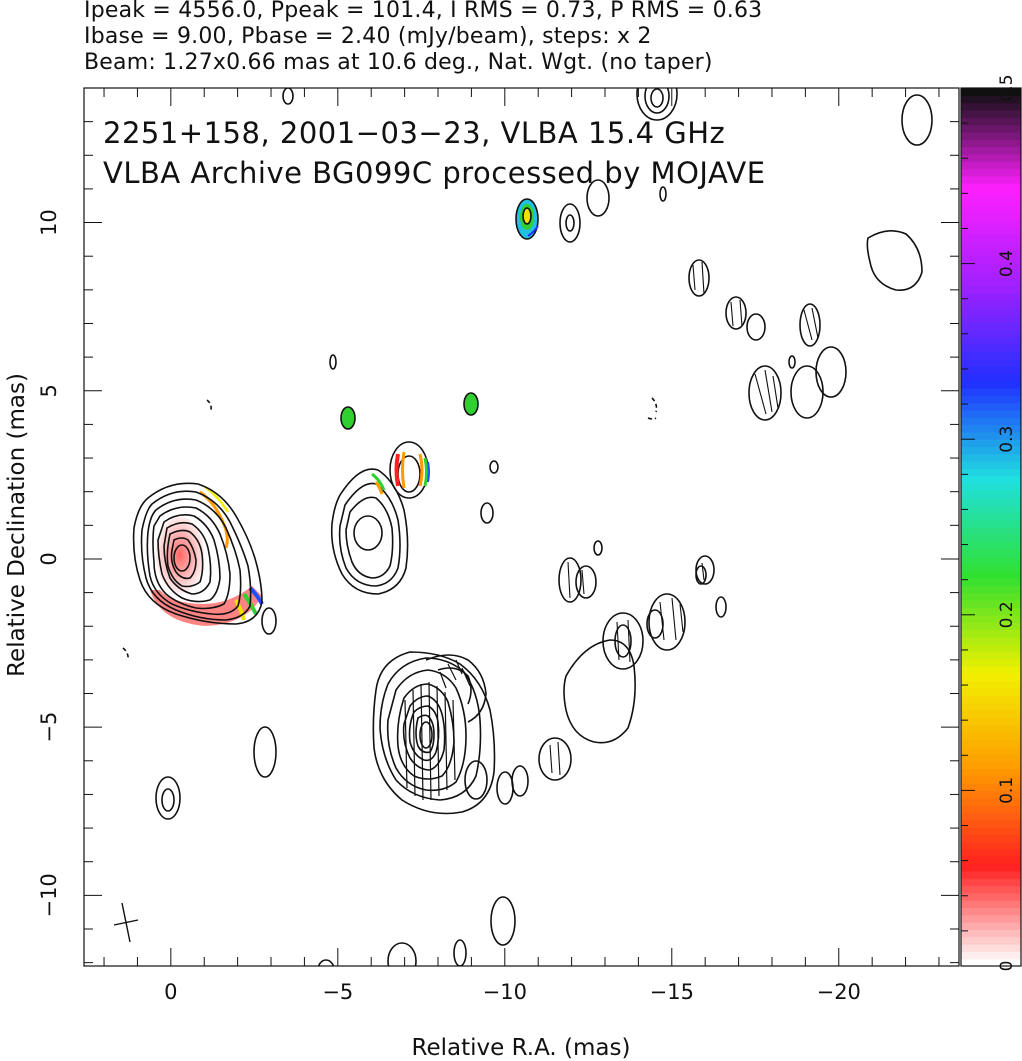 Image resolution: width=1022 pixels, height=1061 pixels. Describe the element at coordinates (49, 558) in the screenshot. I see `y-tick-label: 0` at that location.